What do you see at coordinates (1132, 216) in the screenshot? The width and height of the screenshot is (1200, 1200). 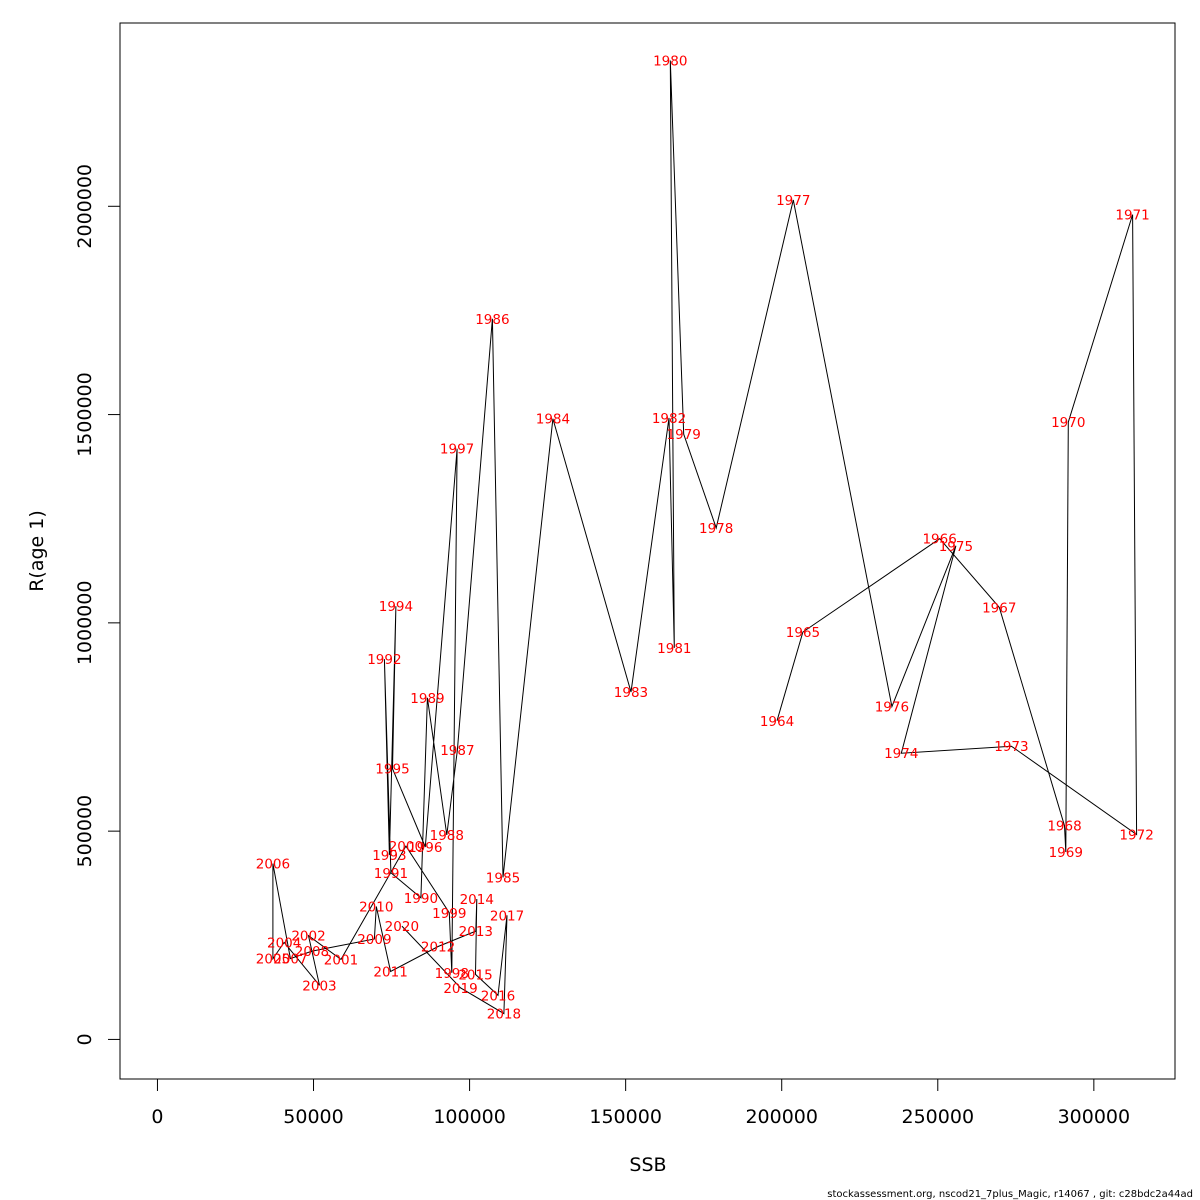 I see `year-label-1971: 1971` at bounding box center [1132, 216].